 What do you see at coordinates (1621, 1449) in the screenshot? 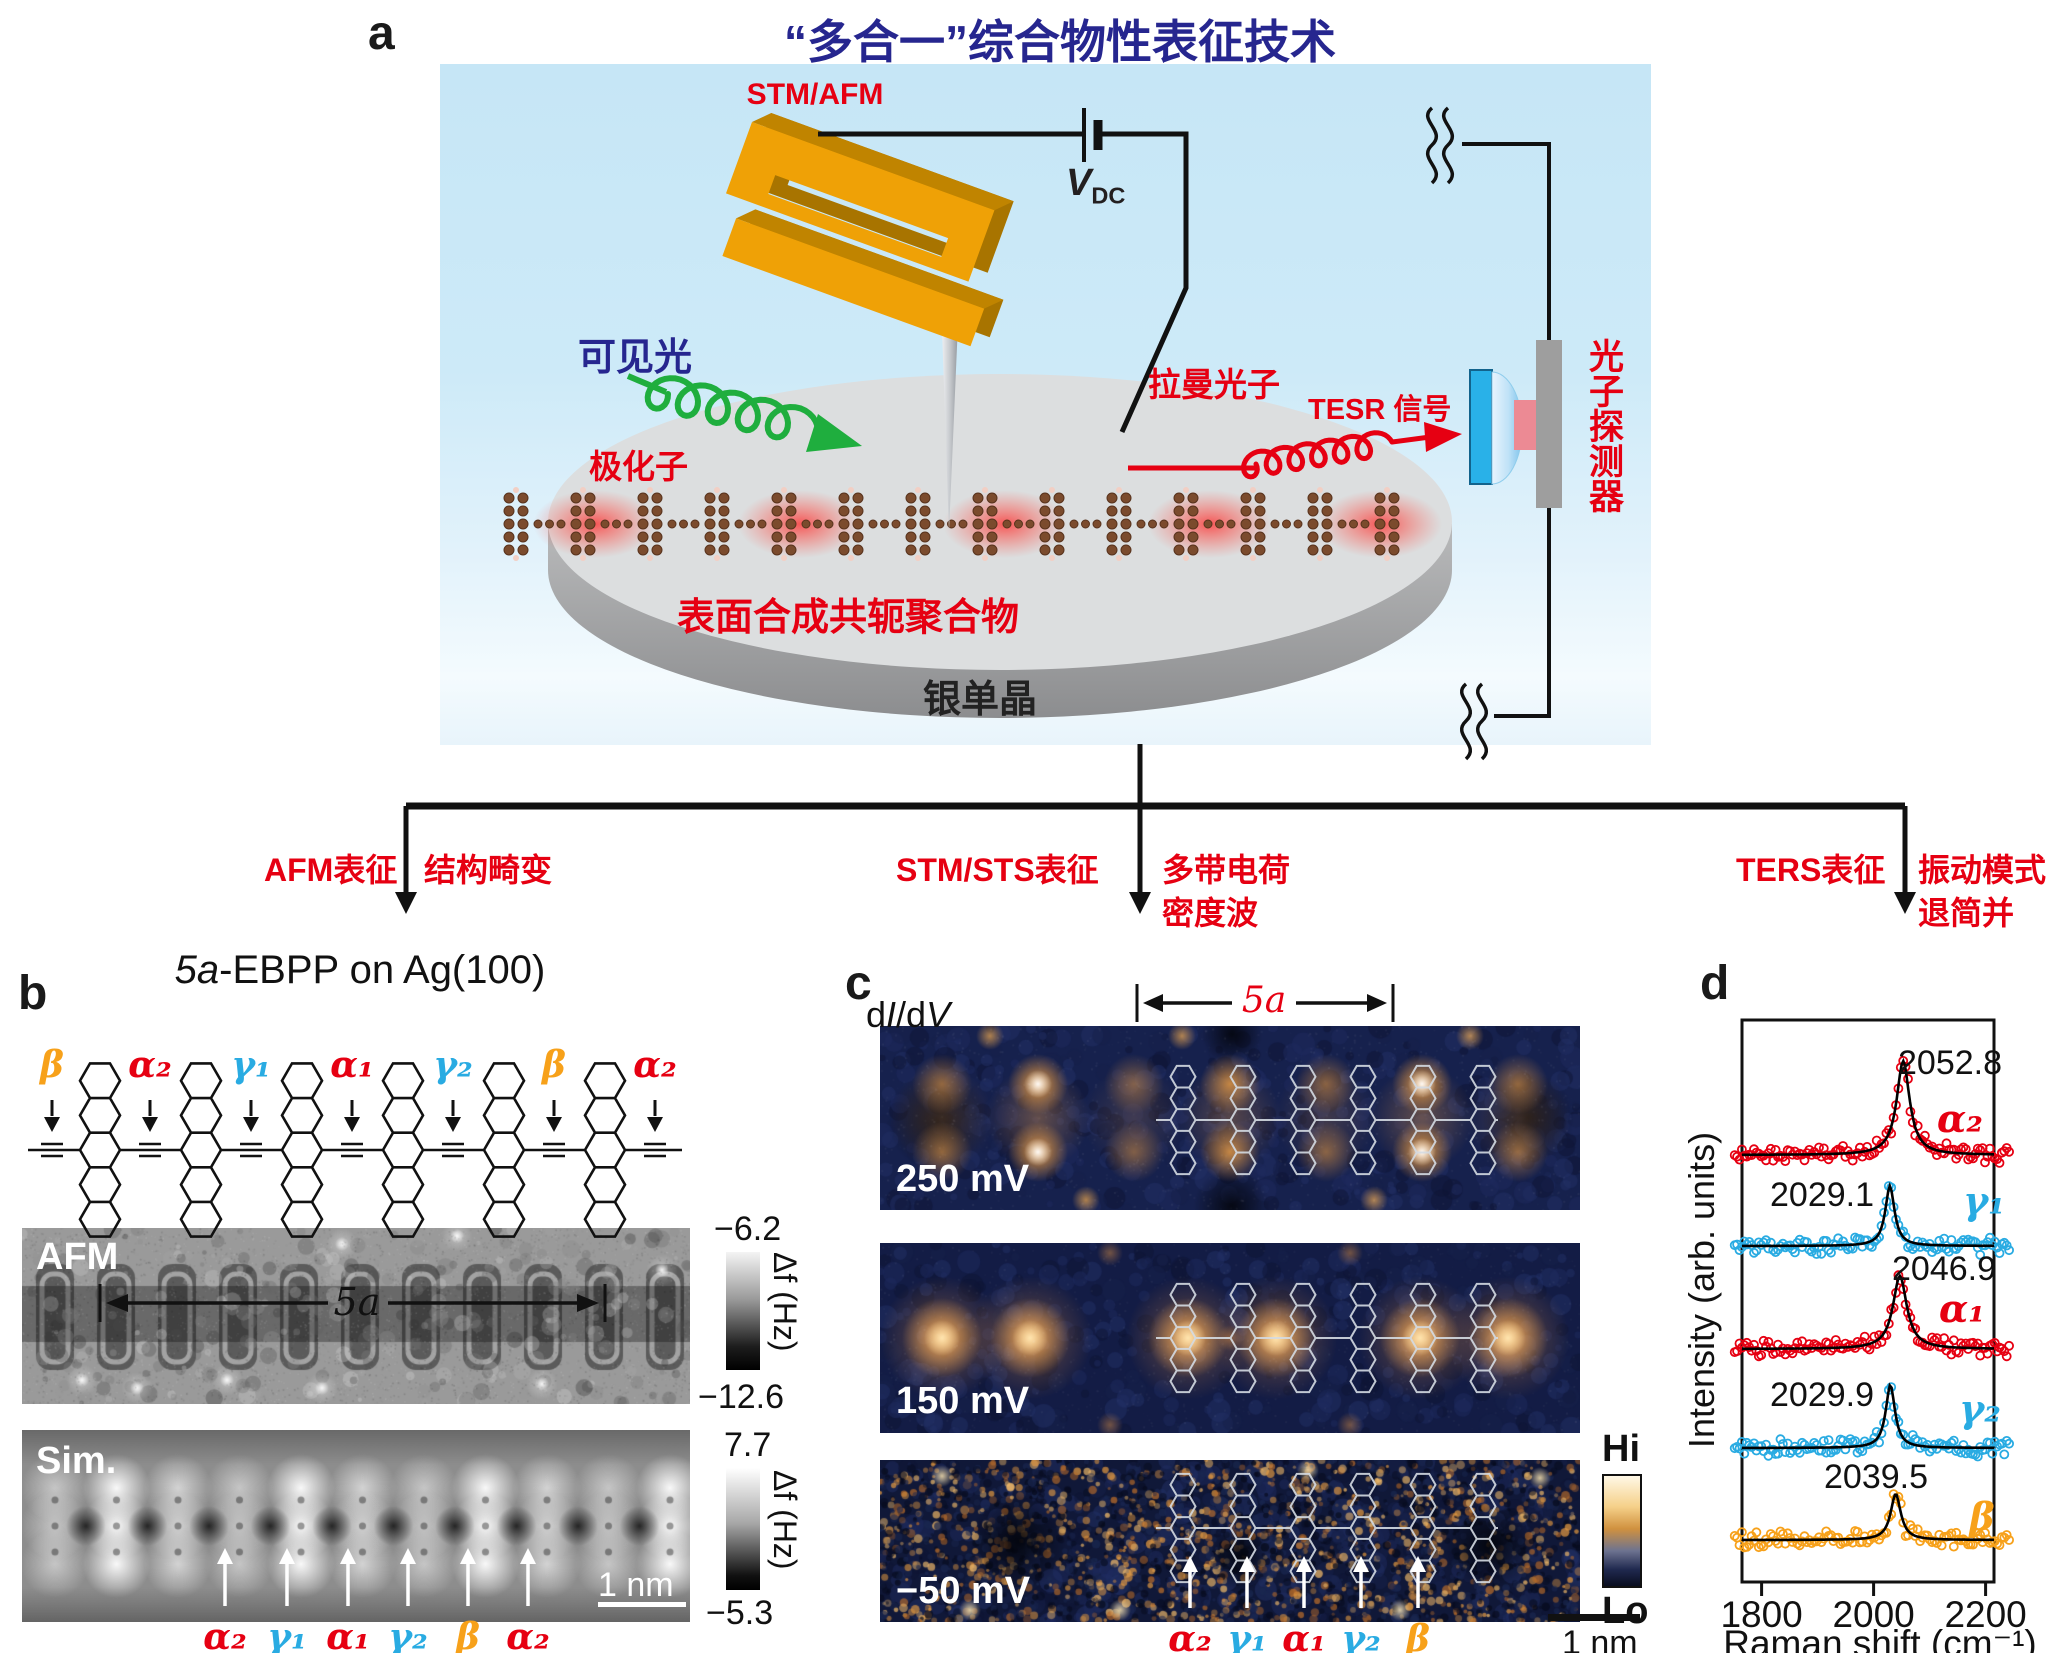
I see `colorbar-hi-label: Hi` at bounding box center [1621, 1449].